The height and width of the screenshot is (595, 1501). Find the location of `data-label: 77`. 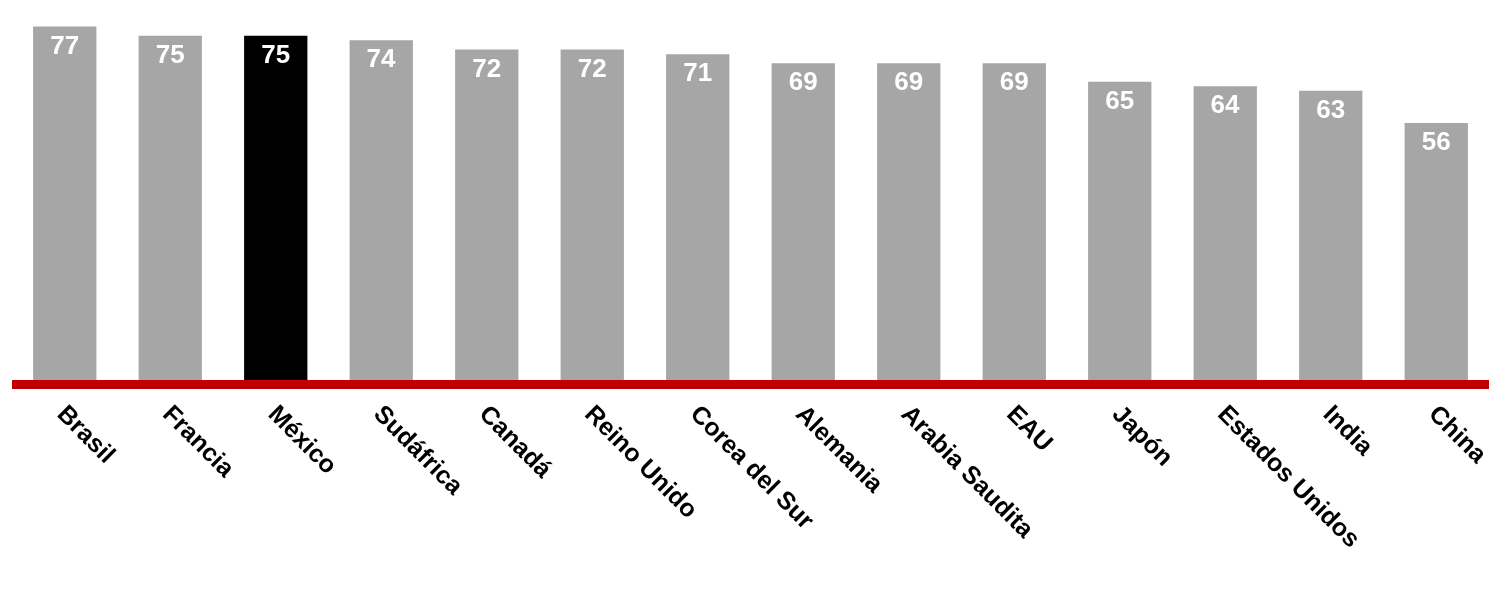

data-label: 77 is located at coordinates (65, 44).